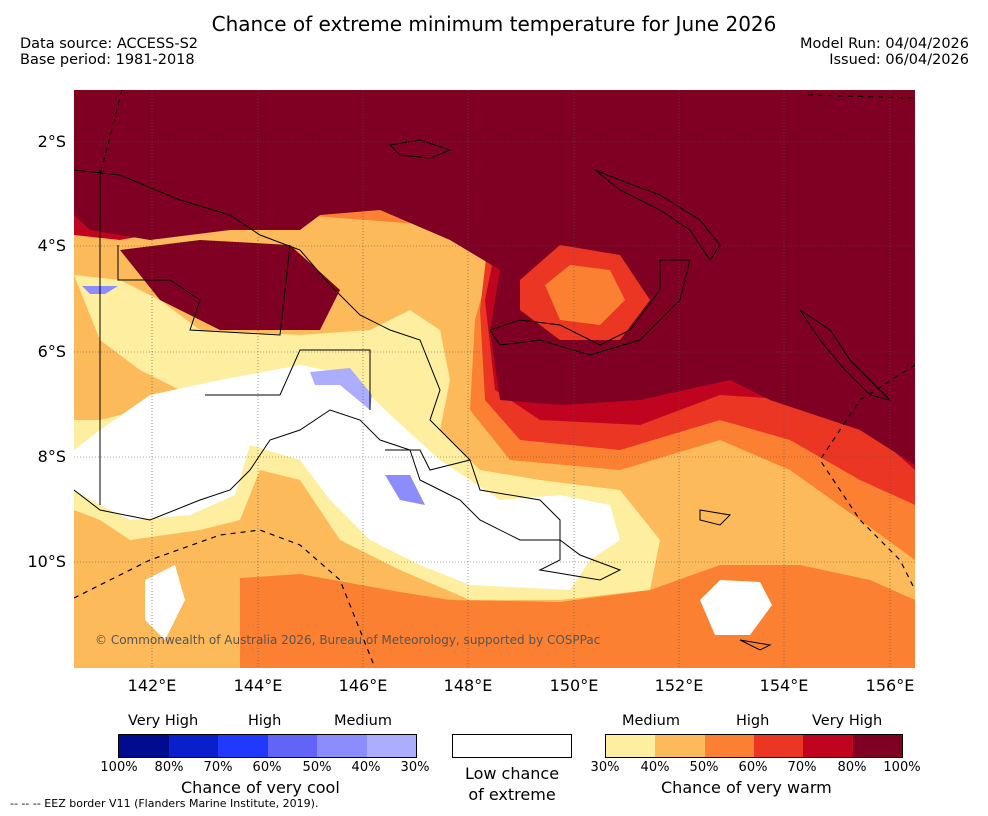  What do you see at coordinates (267, 767) in the screenshot?
I see `cool-tick: 60%` at bounding box center [267, 767].